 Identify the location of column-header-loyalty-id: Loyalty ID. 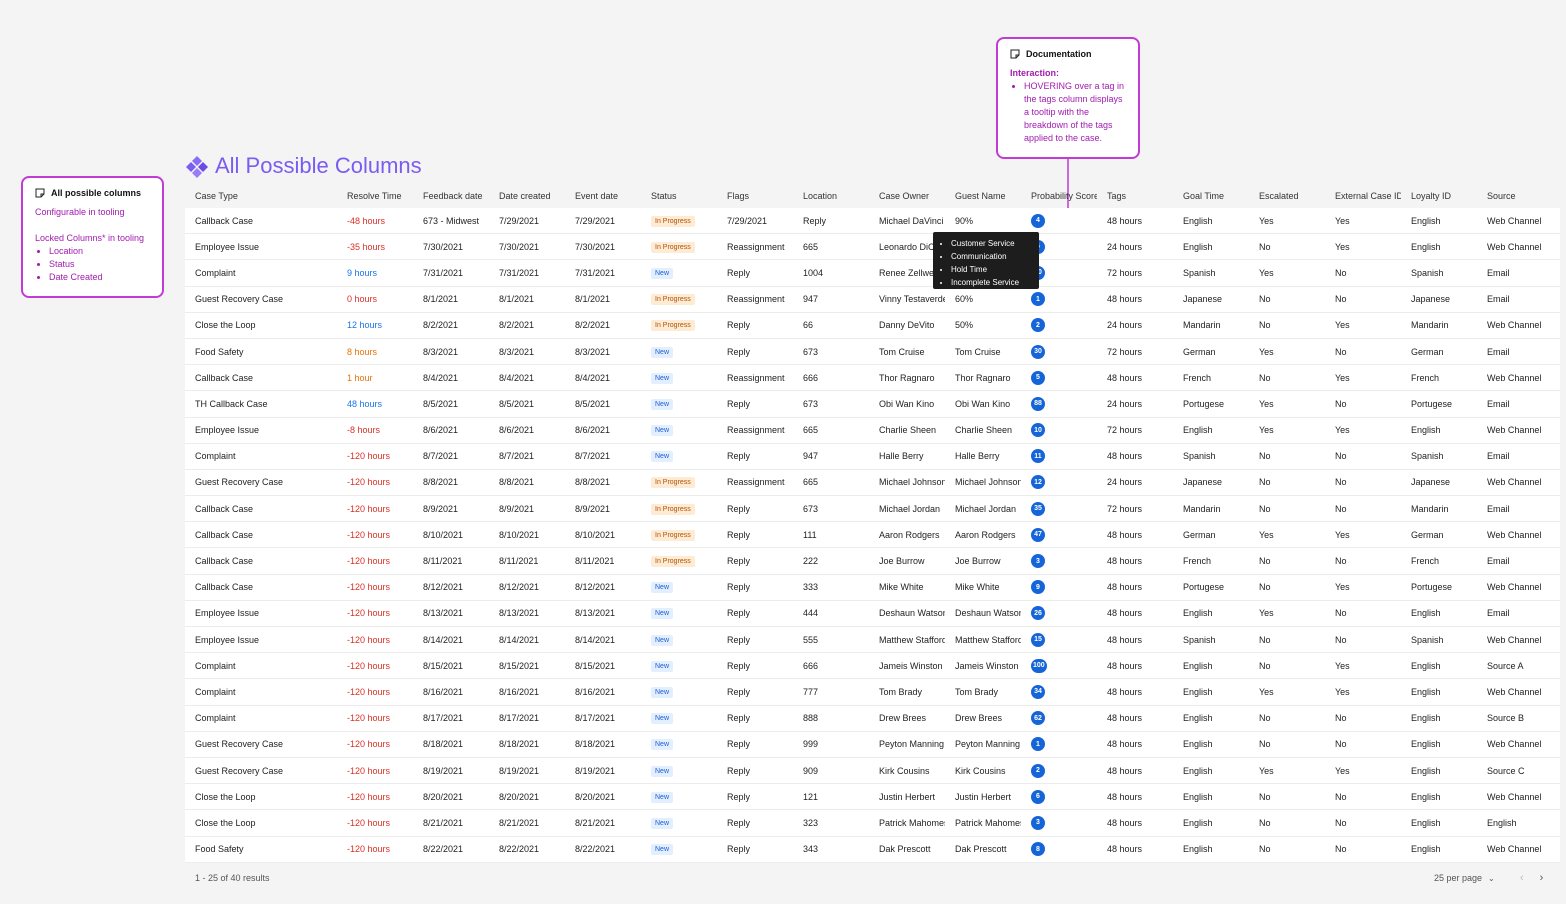
(1431, 196).